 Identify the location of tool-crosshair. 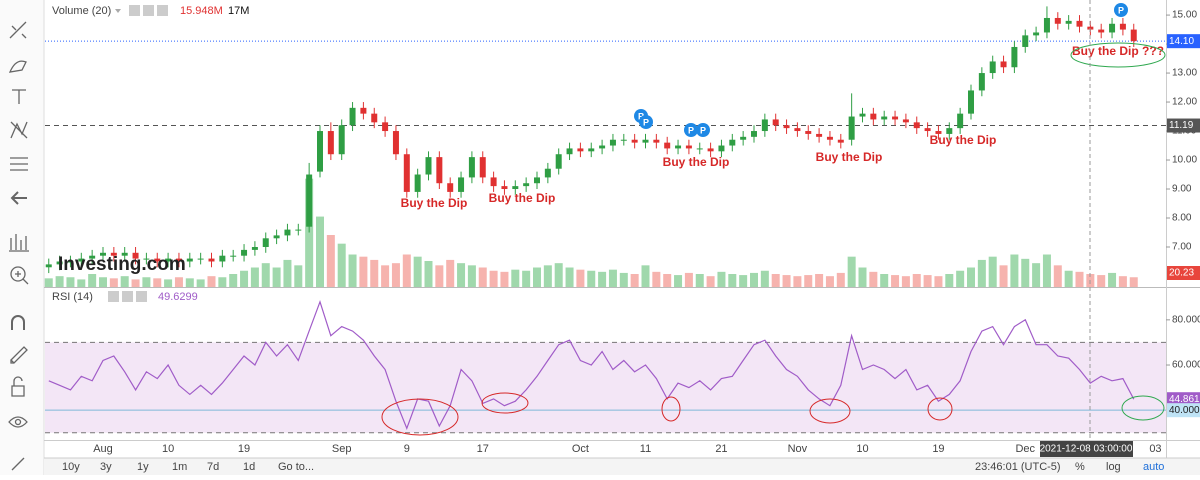
(18, 30).